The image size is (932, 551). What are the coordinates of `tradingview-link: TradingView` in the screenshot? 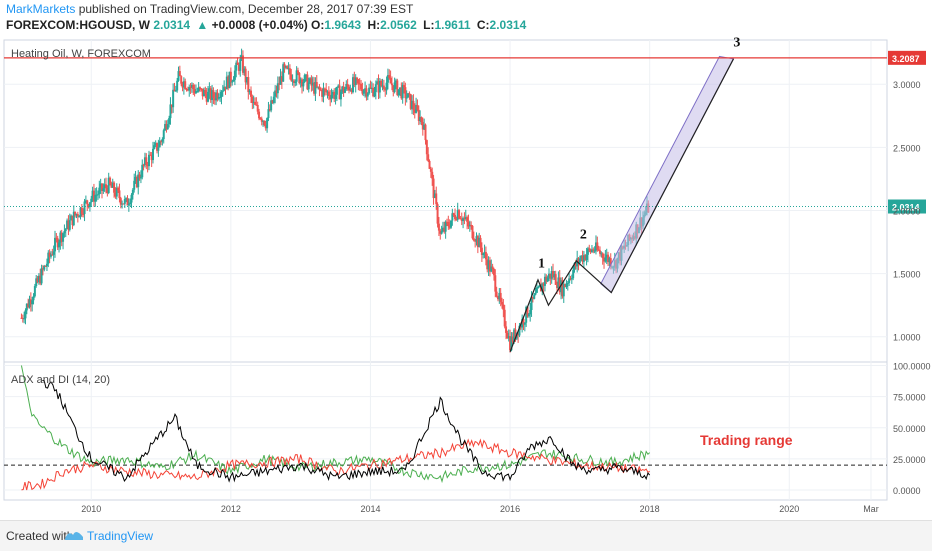 It's located at (120, 536).